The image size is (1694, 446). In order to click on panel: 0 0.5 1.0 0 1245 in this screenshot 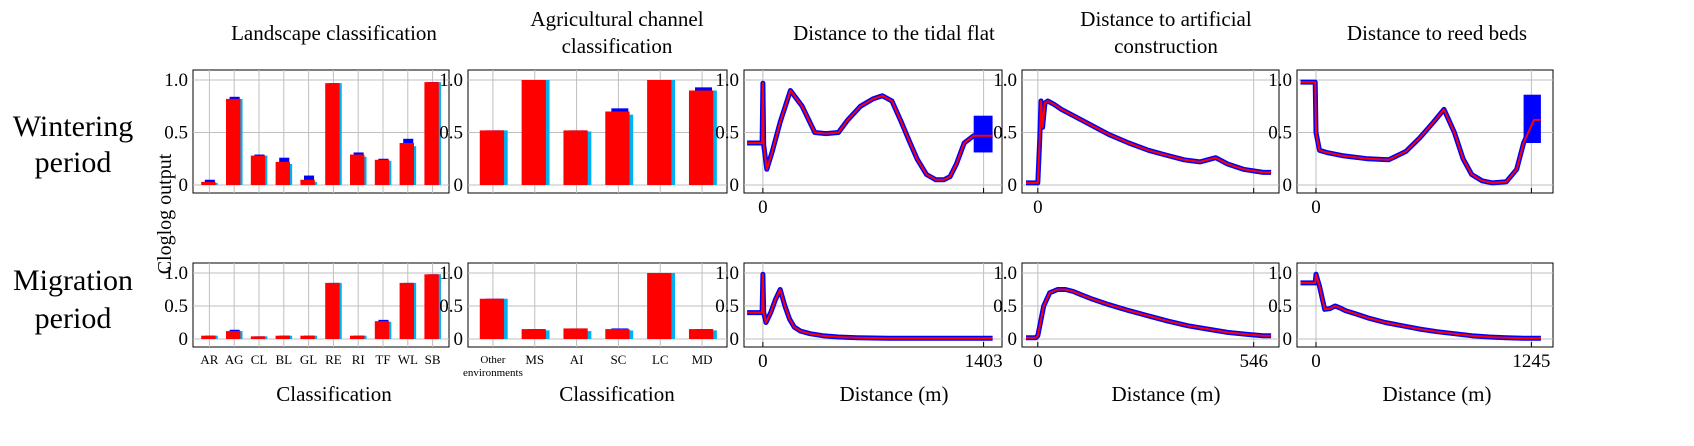, I will do `click(1411, 317)`.